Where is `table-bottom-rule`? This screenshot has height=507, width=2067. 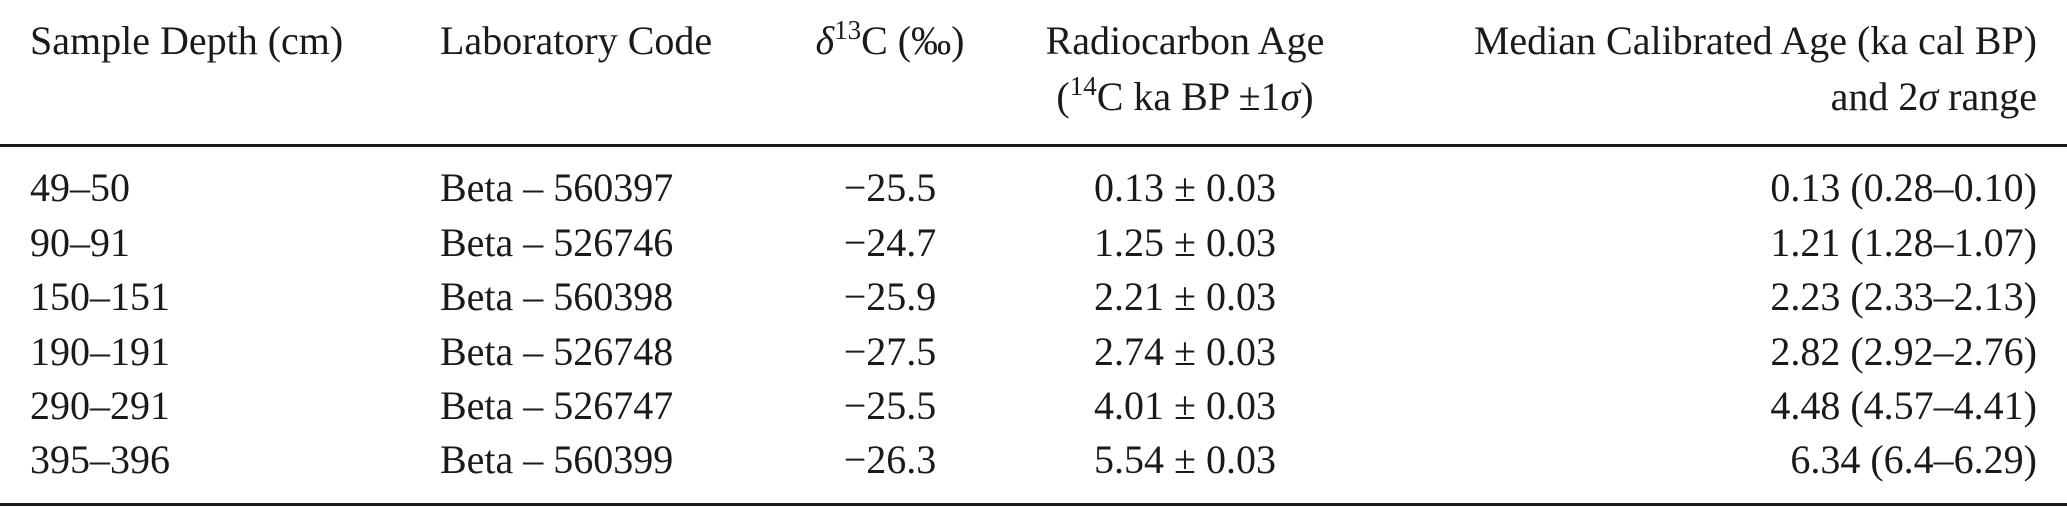 table-bottom-rule is located at coordinates (1033, 504).